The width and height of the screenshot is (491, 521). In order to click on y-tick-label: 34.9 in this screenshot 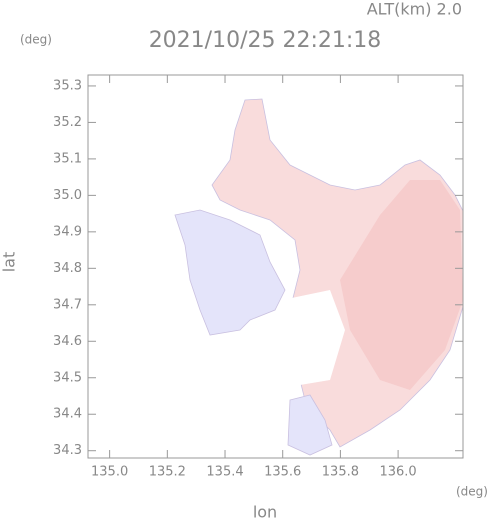, I will do `click(67, 231)`.